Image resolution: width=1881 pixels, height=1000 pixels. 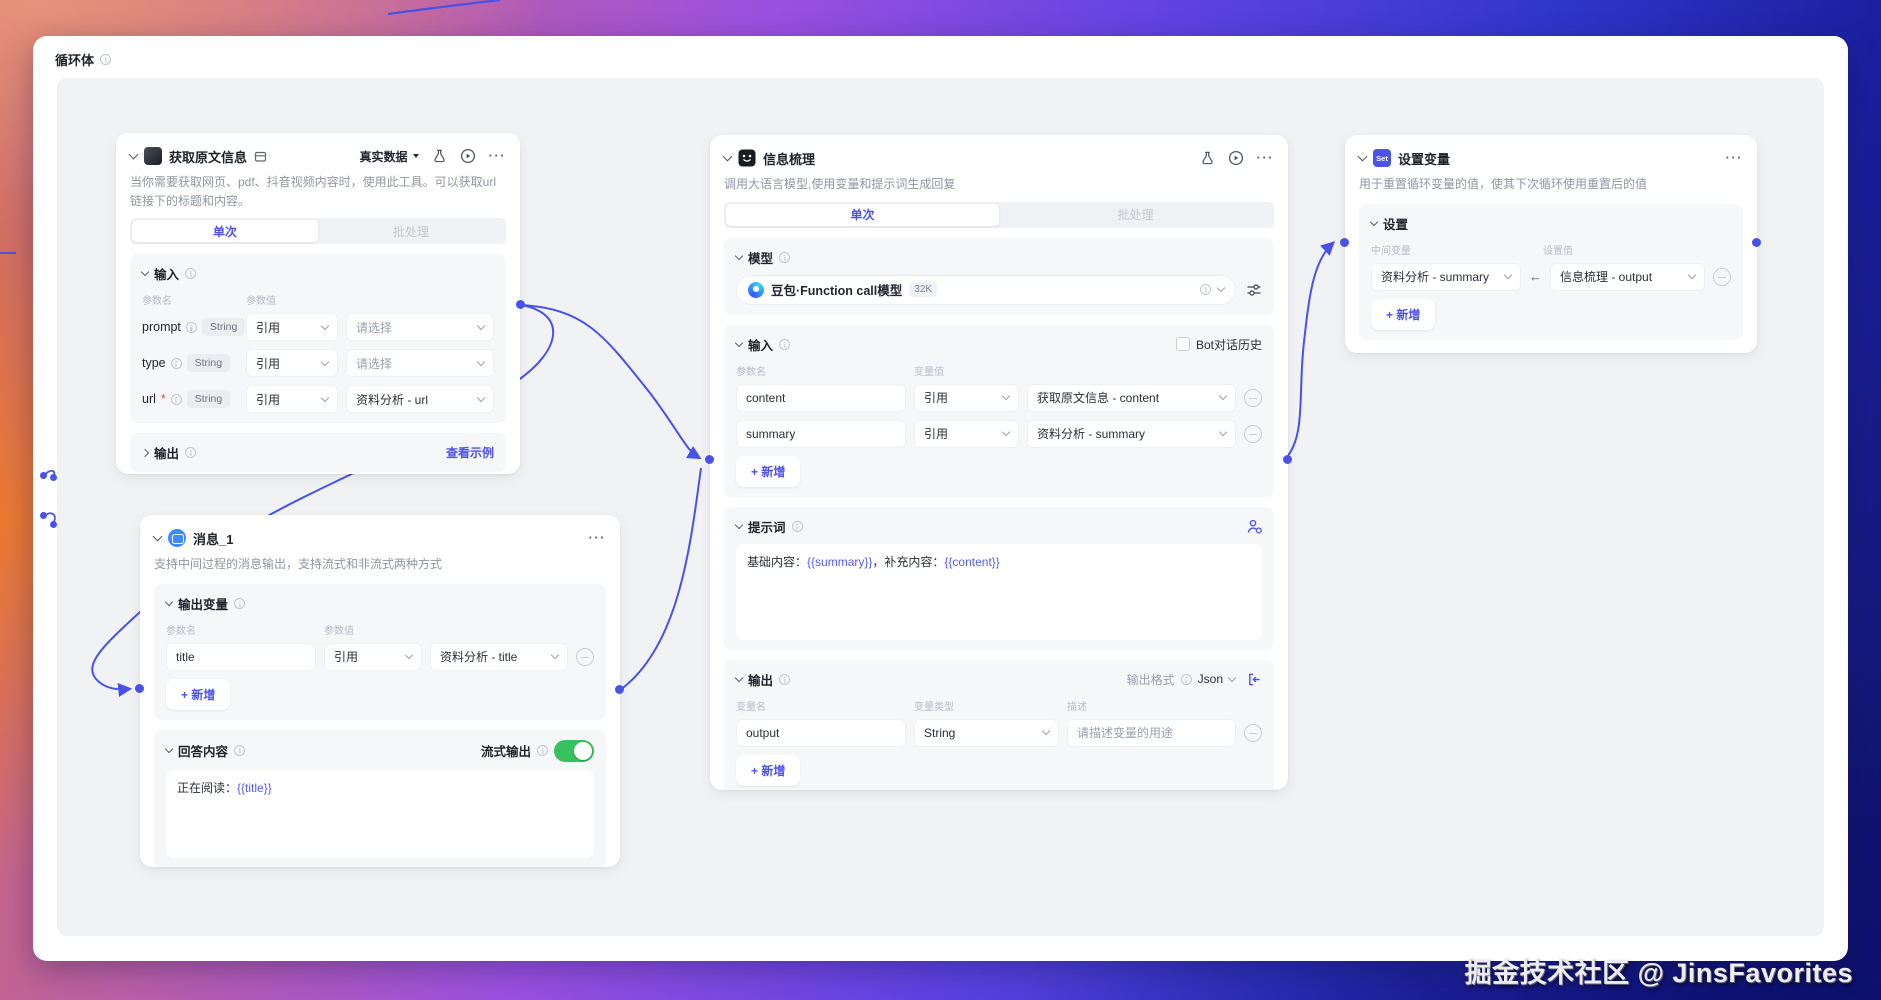 I want to click on target-variable-select: 资料分析 - summary, so click(x=1446, y=276).